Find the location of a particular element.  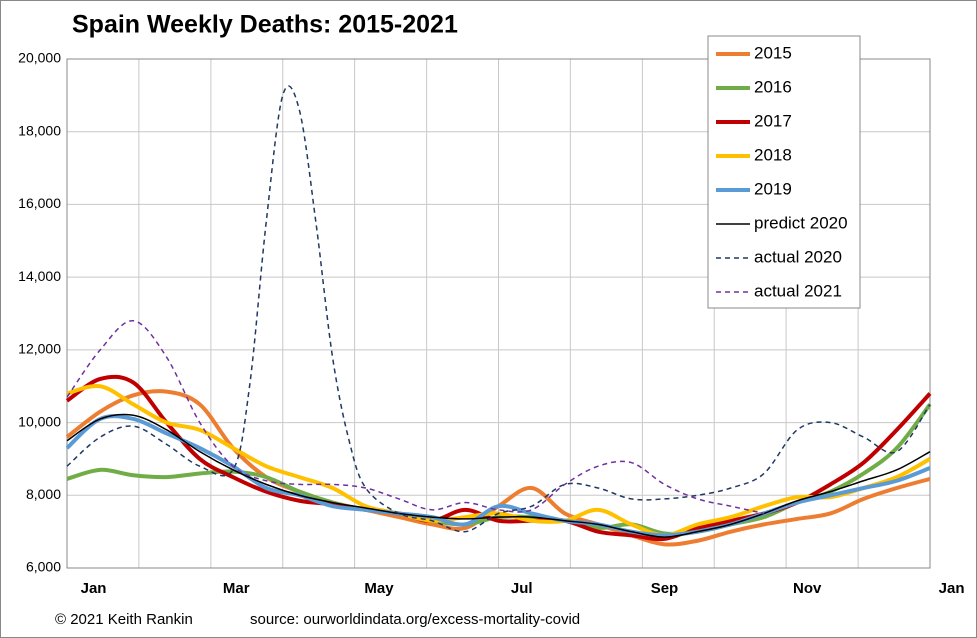

x-tick-label: May is located at coordinates (379, 588).